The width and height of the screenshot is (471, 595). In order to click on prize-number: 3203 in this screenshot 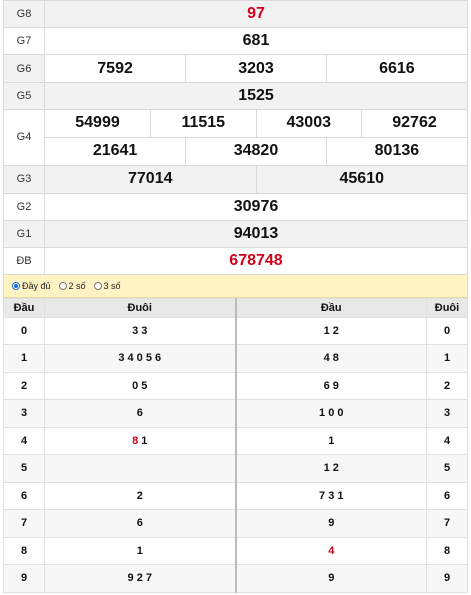, I will do `click(256, 68)`.